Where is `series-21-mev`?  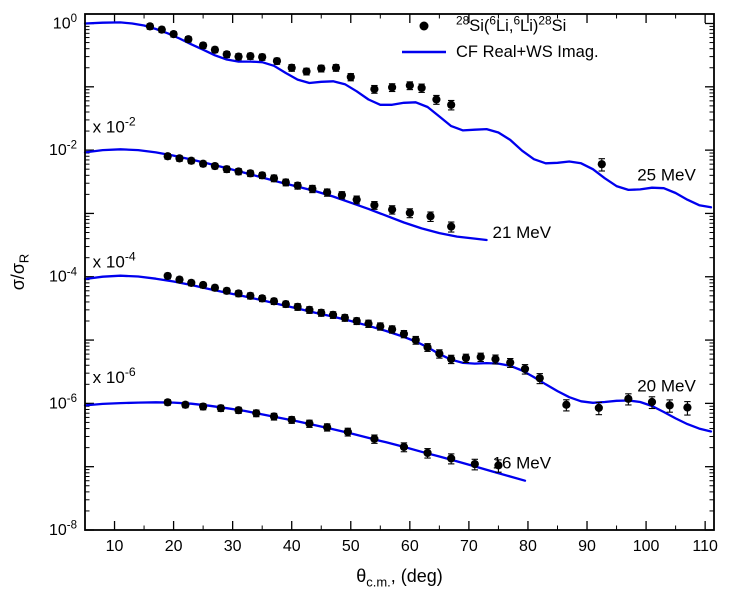 series-21-mev is located at coordinates (285, 195).